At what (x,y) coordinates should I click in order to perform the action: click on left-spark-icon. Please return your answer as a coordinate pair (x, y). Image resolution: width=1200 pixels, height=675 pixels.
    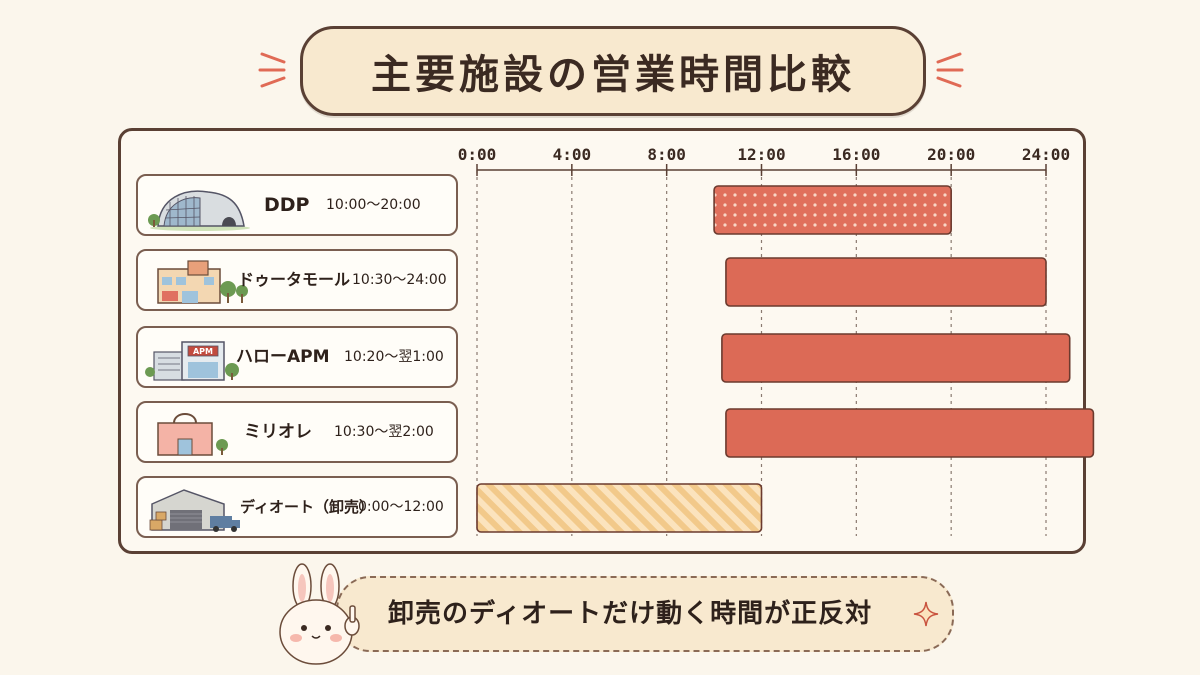
    Looking at the image, I should click on (272, 70).